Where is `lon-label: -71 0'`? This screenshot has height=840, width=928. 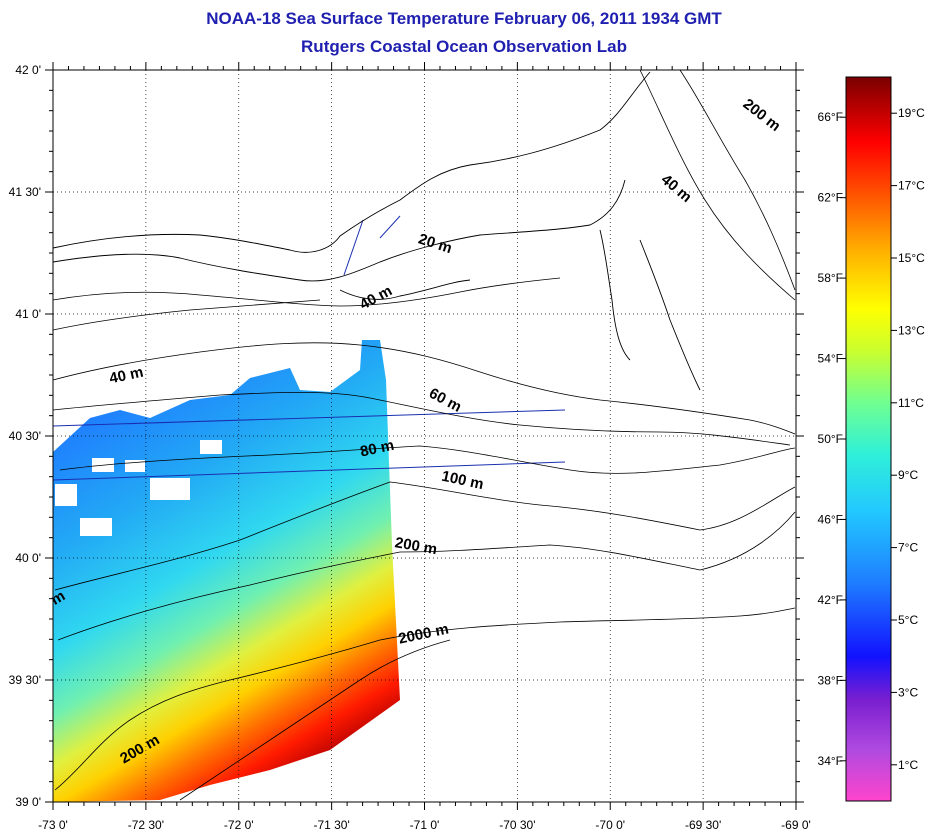
lon-label: -71 0' is located at coordinates (425, 825).